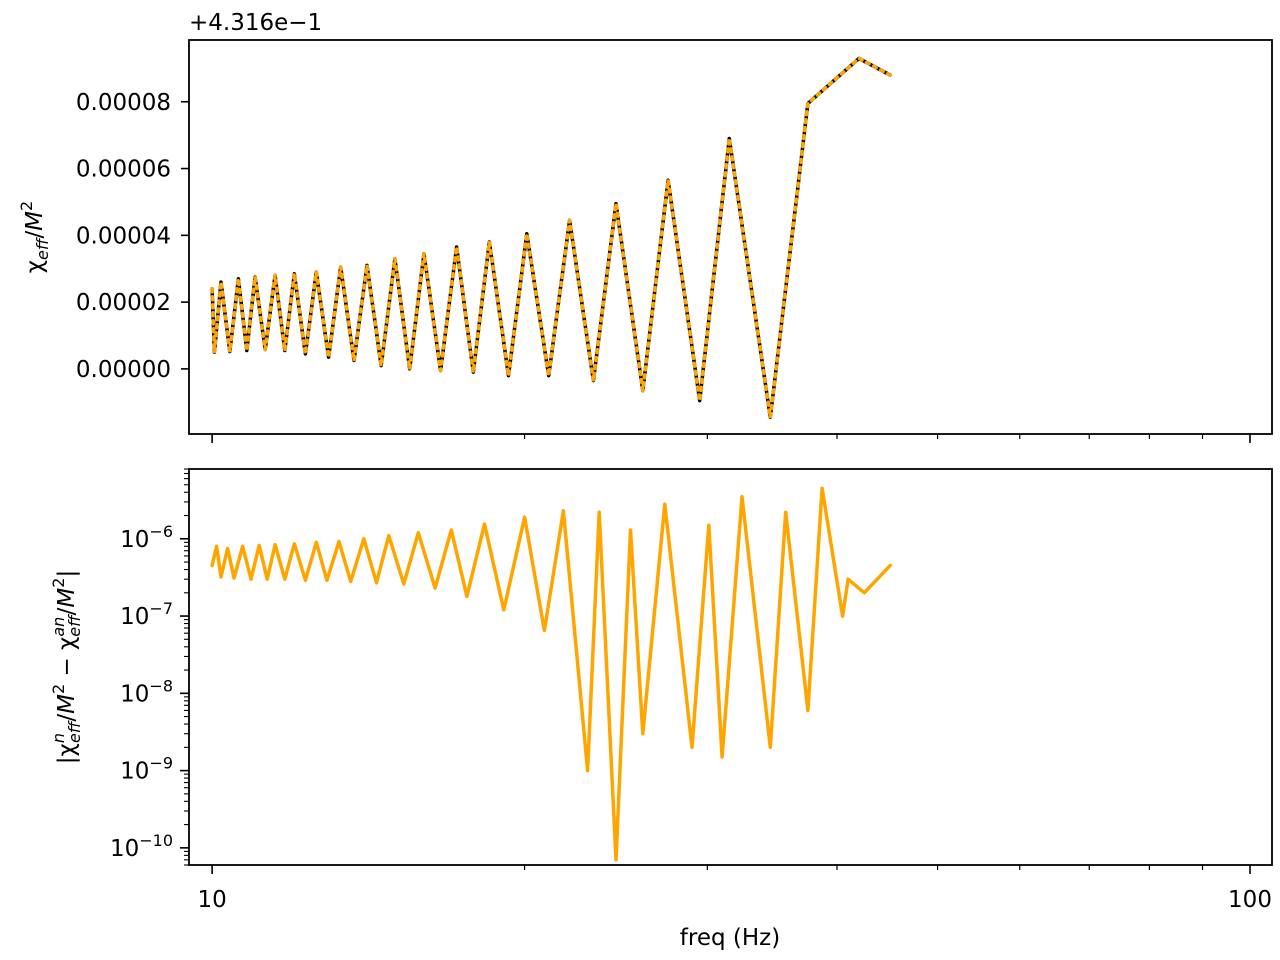 Image resolution: width=1280 pixels, height=960 pixels. What do you see at coordinates (211, 900) in the screenshot?
I see `bottom-x-tick-label: 10` at bounding box center [211, 900].